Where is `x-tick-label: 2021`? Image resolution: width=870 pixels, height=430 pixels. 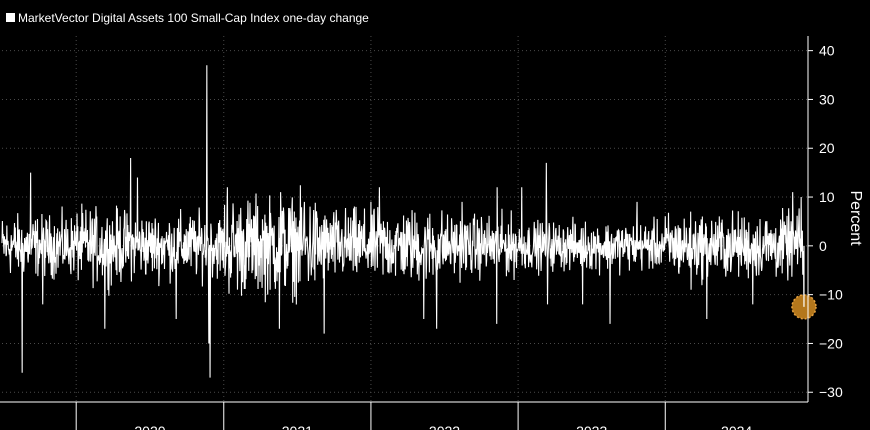
x-tick-label: 2021 is located at coordinates (297, 426).